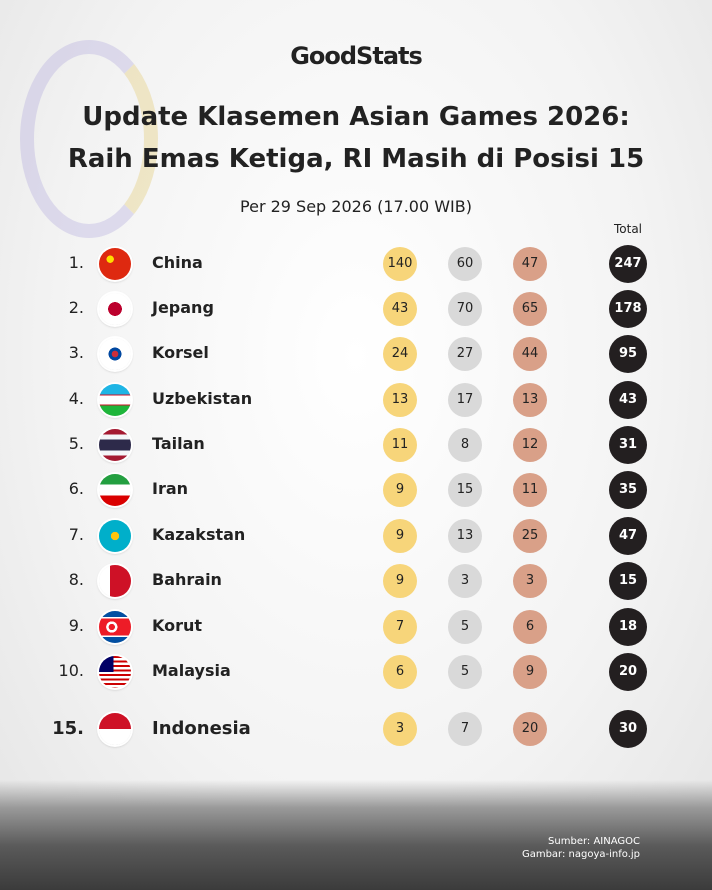 This screenshot has height=890, width=712. What do you see at coordinates (76, 534) in the screenshot?
I see `rank: 7.` at bounding box center [76, 534].